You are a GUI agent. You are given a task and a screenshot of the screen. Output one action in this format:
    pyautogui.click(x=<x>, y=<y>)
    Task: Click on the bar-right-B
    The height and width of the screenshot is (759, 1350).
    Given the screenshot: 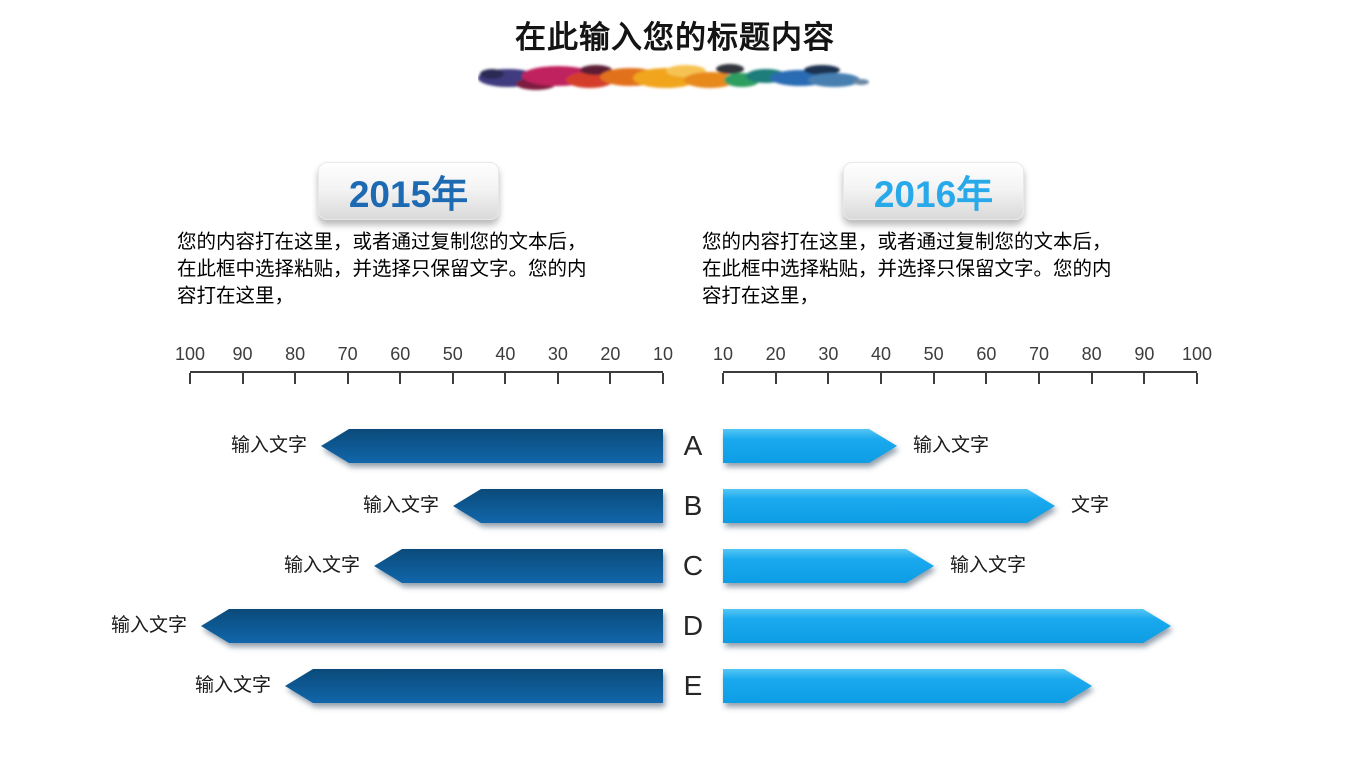 What is the action you would take?
    pyautogui.click(x=889, y=506)
    